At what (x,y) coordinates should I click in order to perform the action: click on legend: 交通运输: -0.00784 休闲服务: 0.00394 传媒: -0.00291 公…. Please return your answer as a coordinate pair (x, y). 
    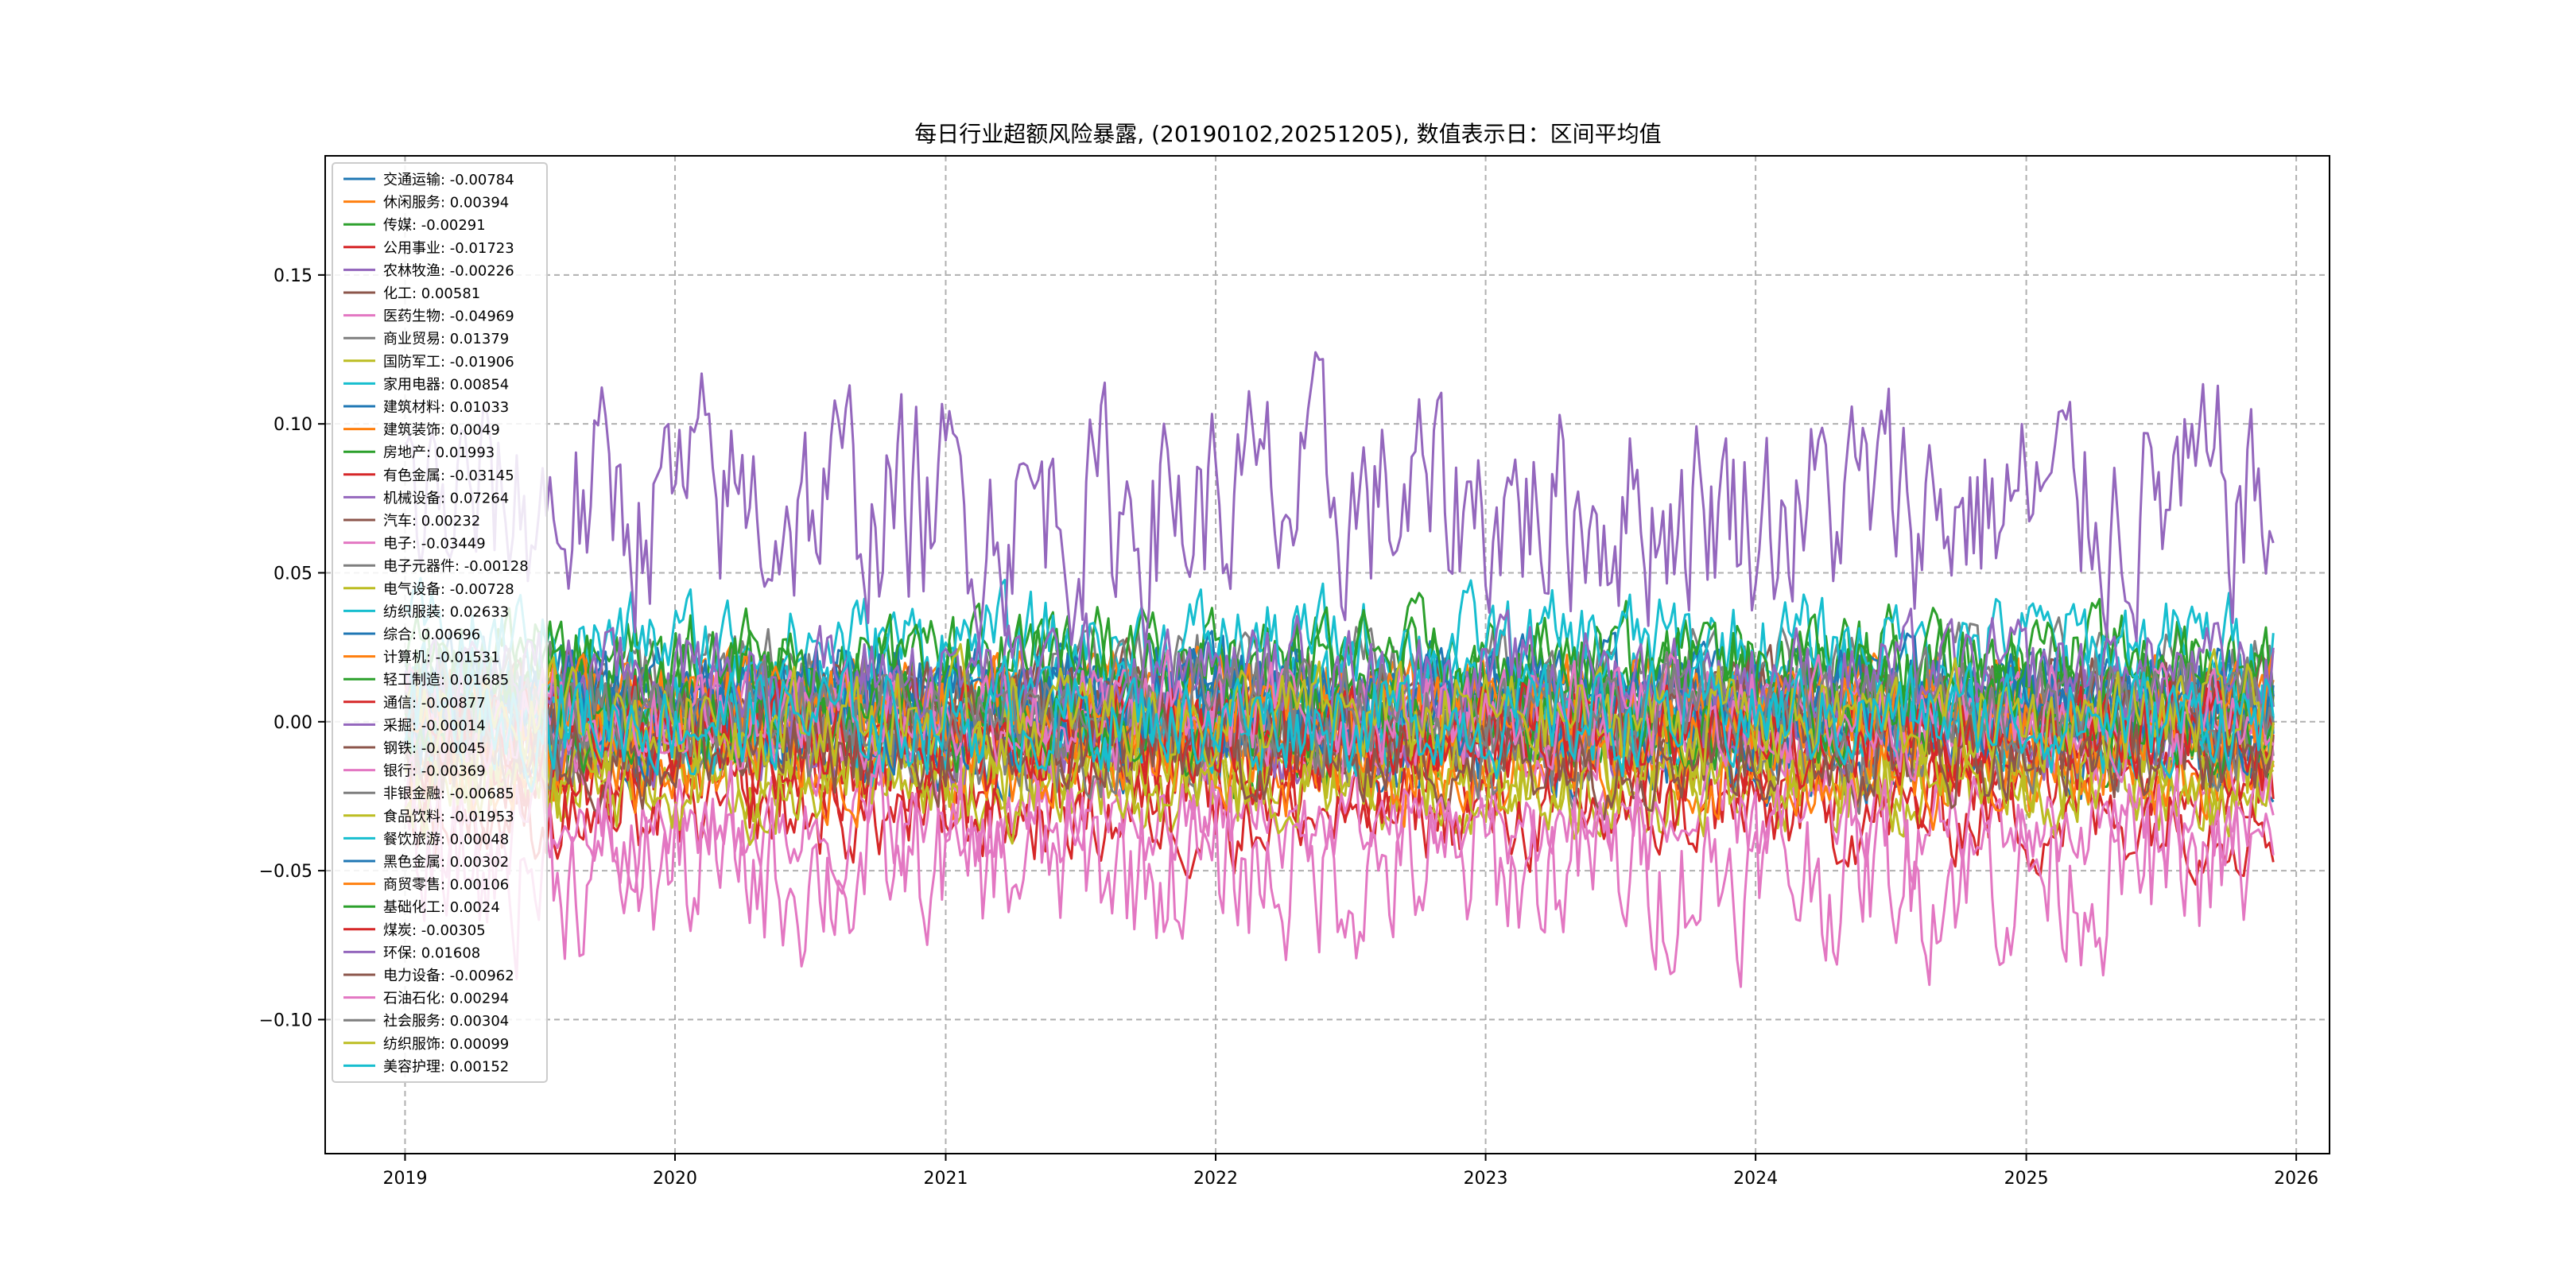
    Looking at the image, I should click on (440, 623).